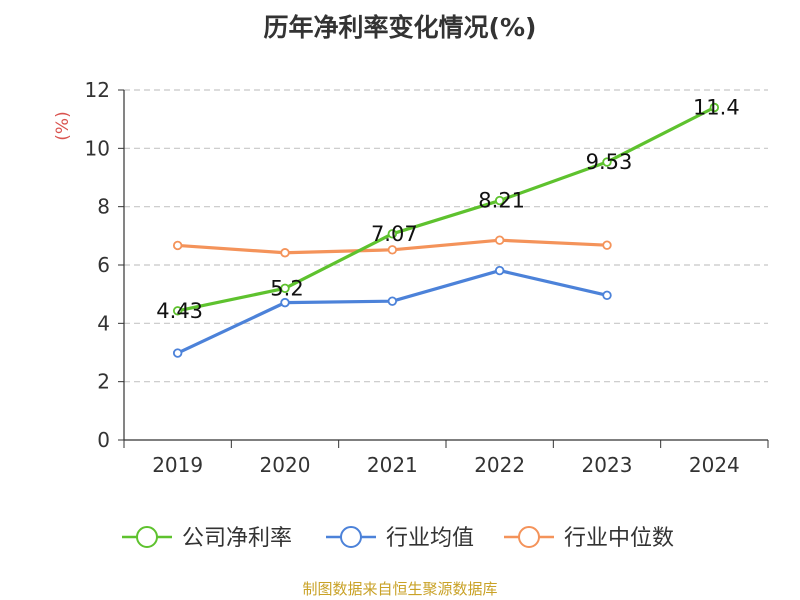  What do you see at coordinates (97, 148) in the screenshot?
I see `y-tick-label: 10` at bounding box center [97, 148].